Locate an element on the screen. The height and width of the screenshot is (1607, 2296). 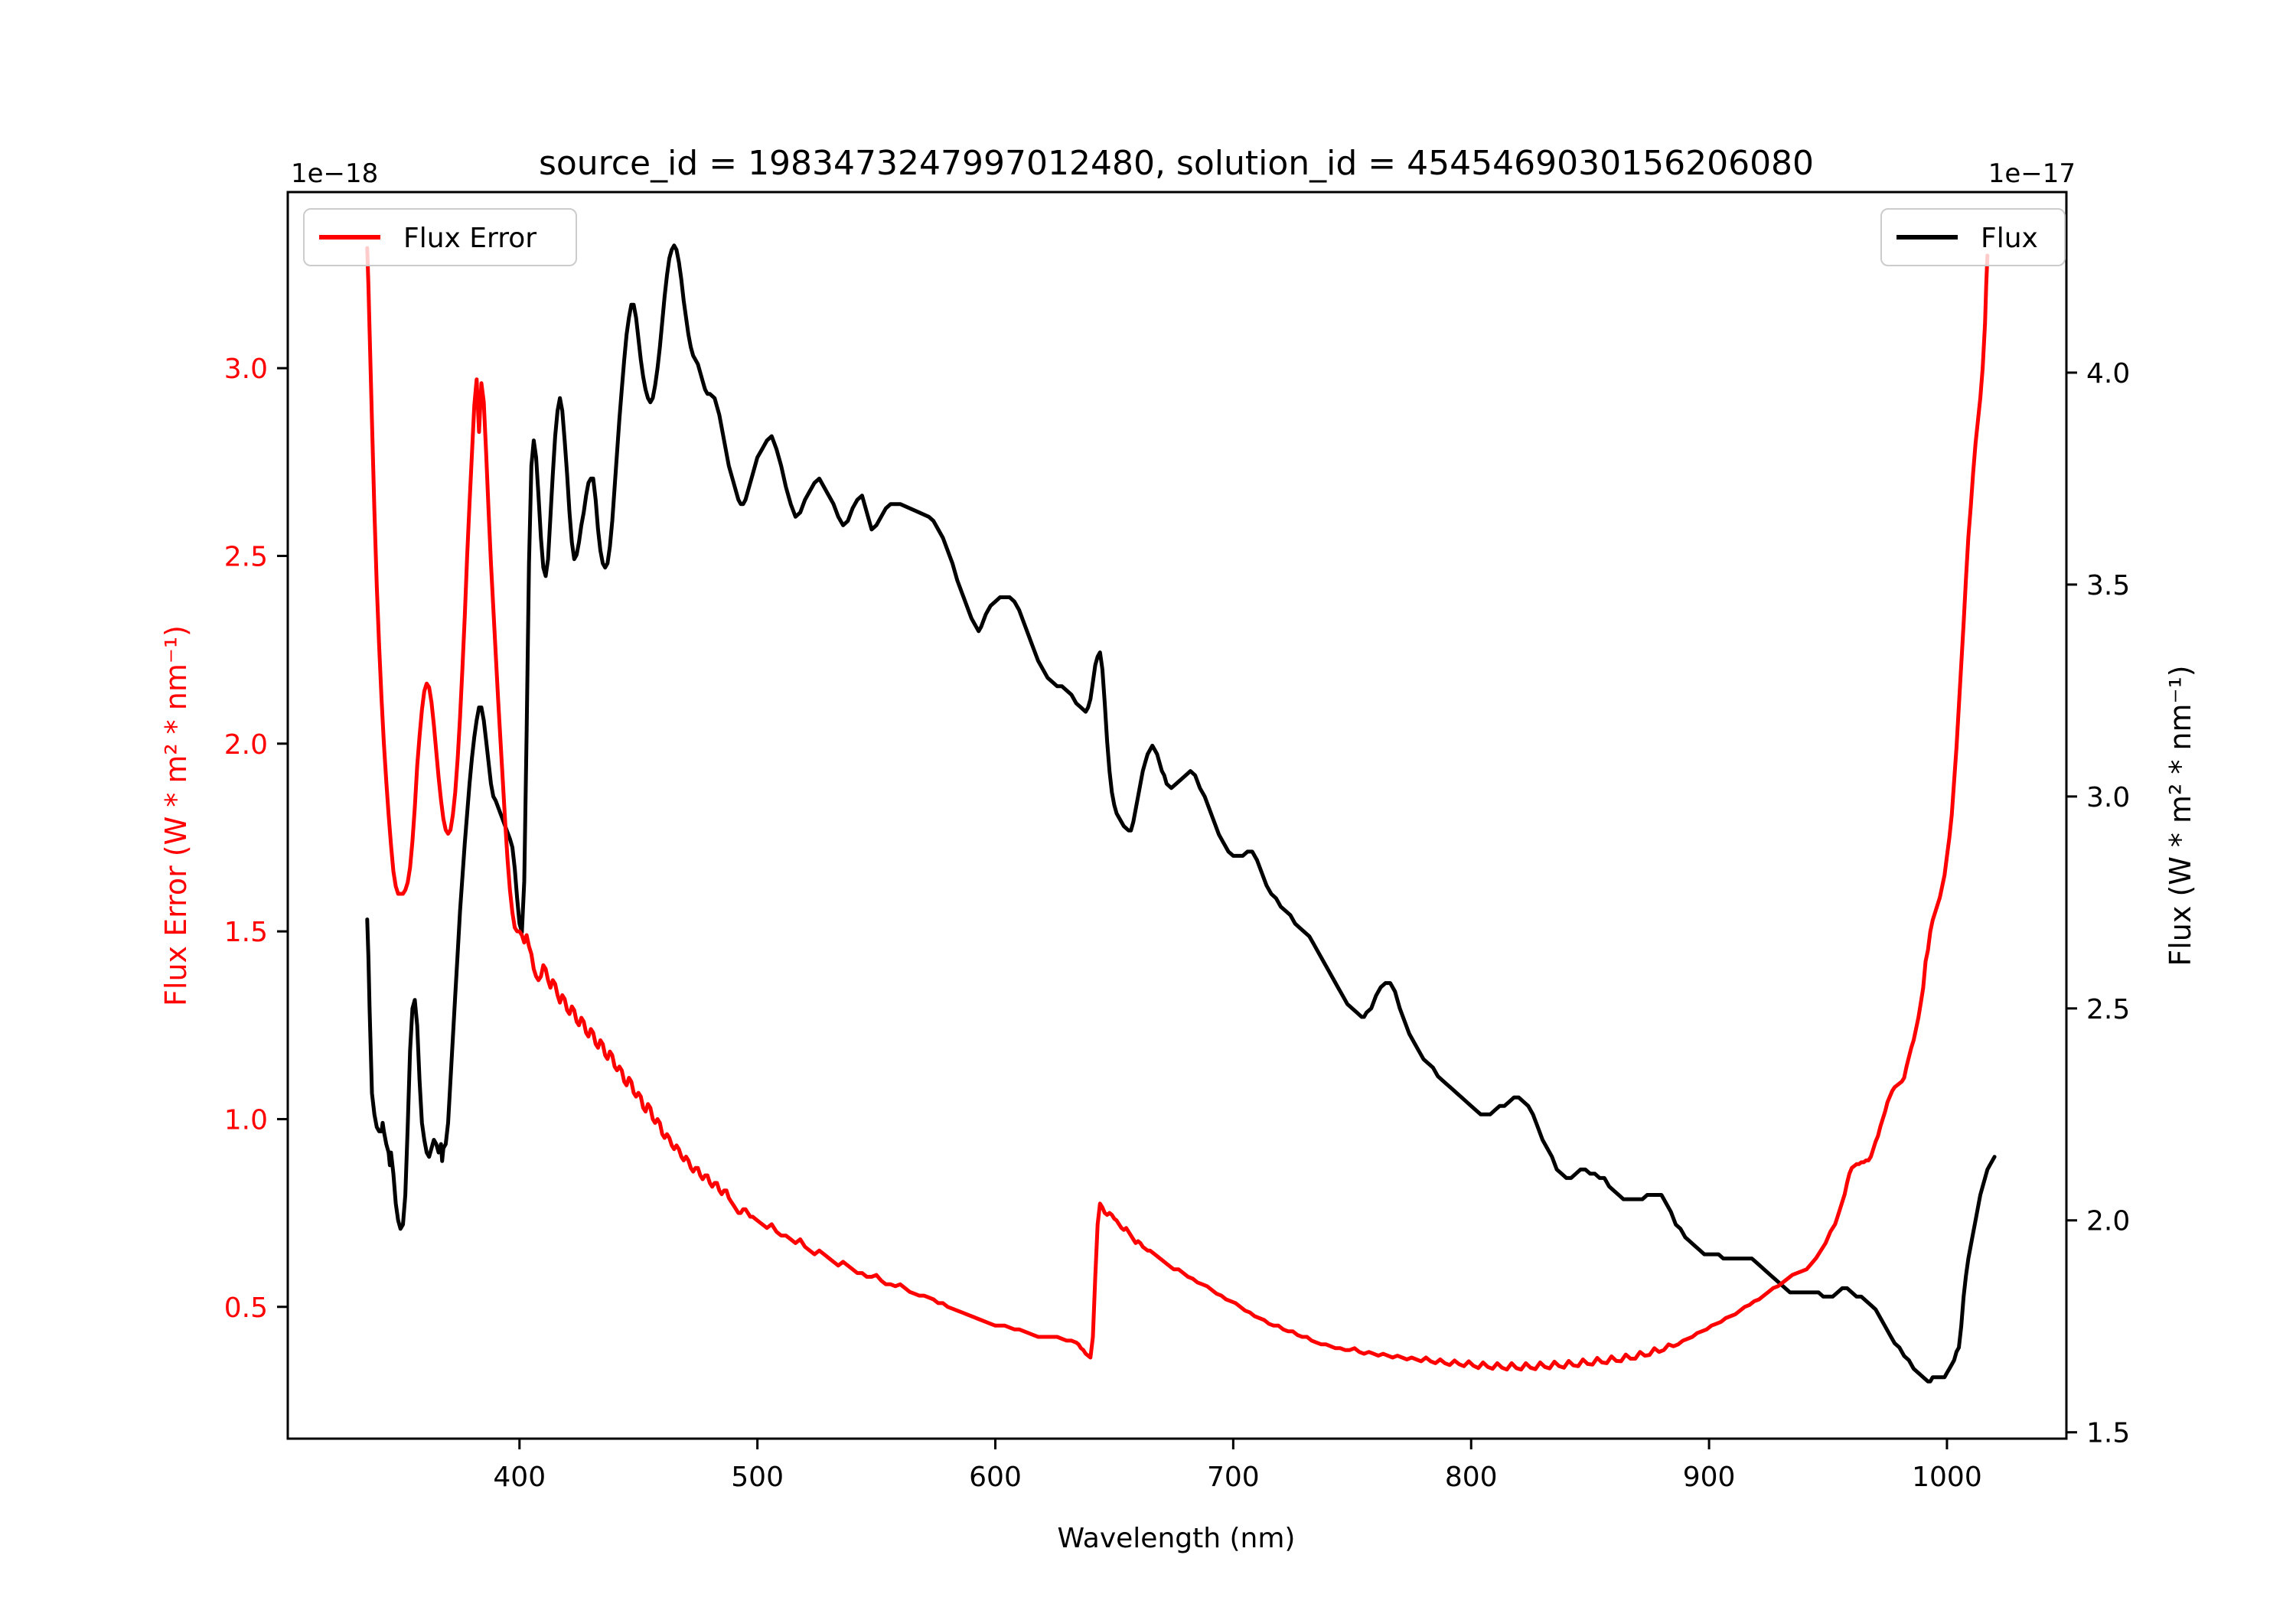
left-tick-label: 2.0 is located at coordinates (246, 745).